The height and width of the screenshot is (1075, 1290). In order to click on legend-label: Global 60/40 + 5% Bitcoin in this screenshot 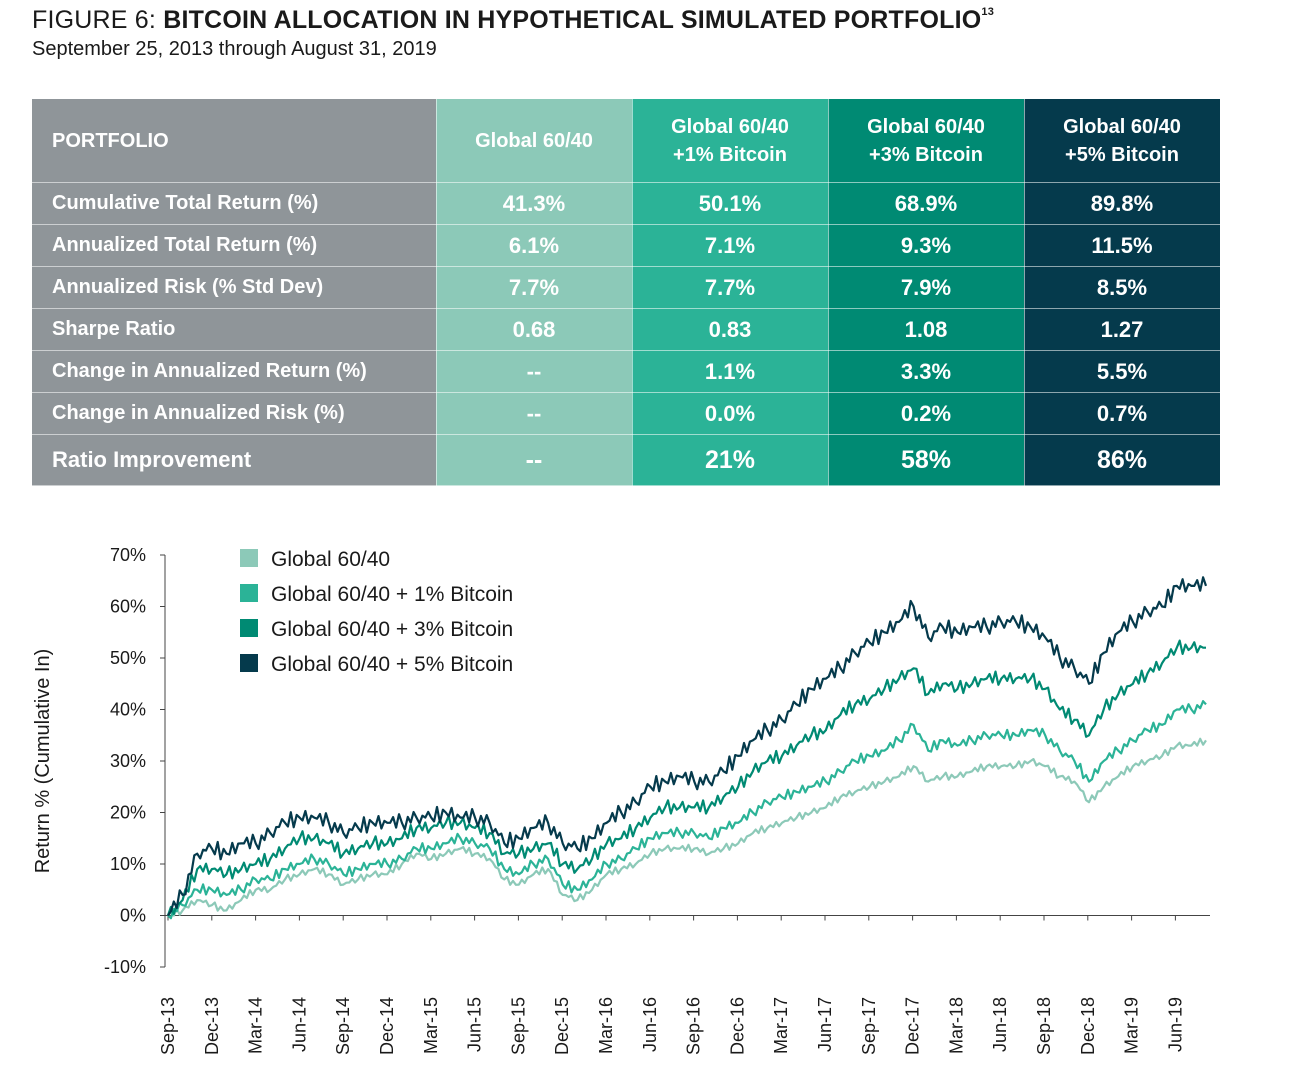, I will do `click(392, 664)`.